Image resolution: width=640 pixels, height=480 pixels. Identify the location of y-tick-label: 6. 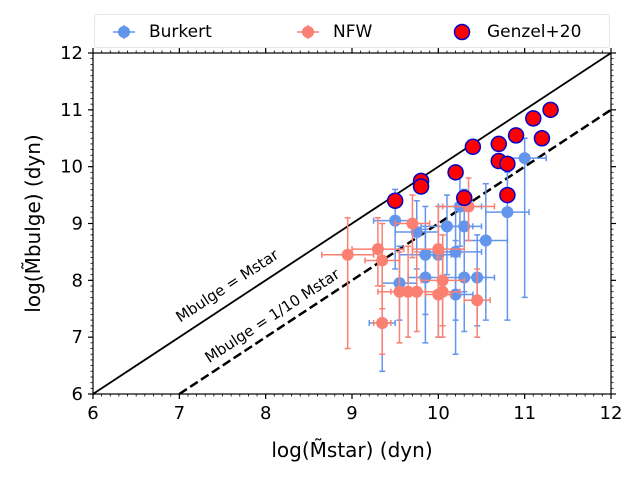
(77, 394).